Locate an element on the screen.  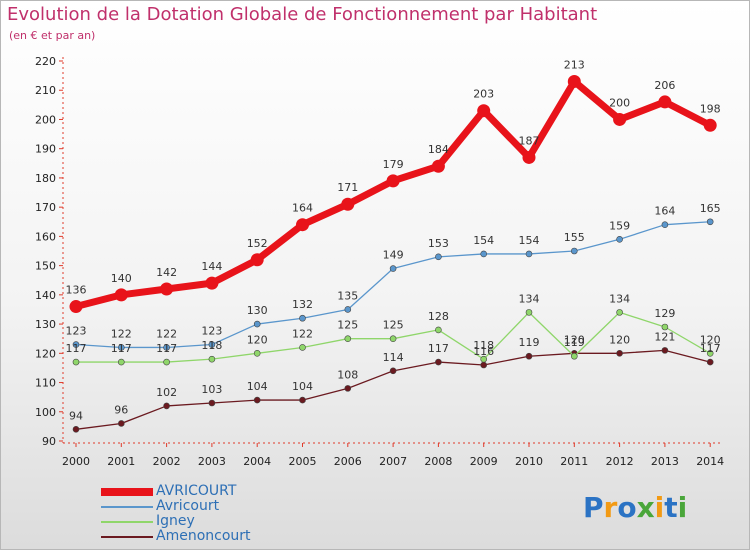
data-label: 136 is located at coordinates (76, 290).